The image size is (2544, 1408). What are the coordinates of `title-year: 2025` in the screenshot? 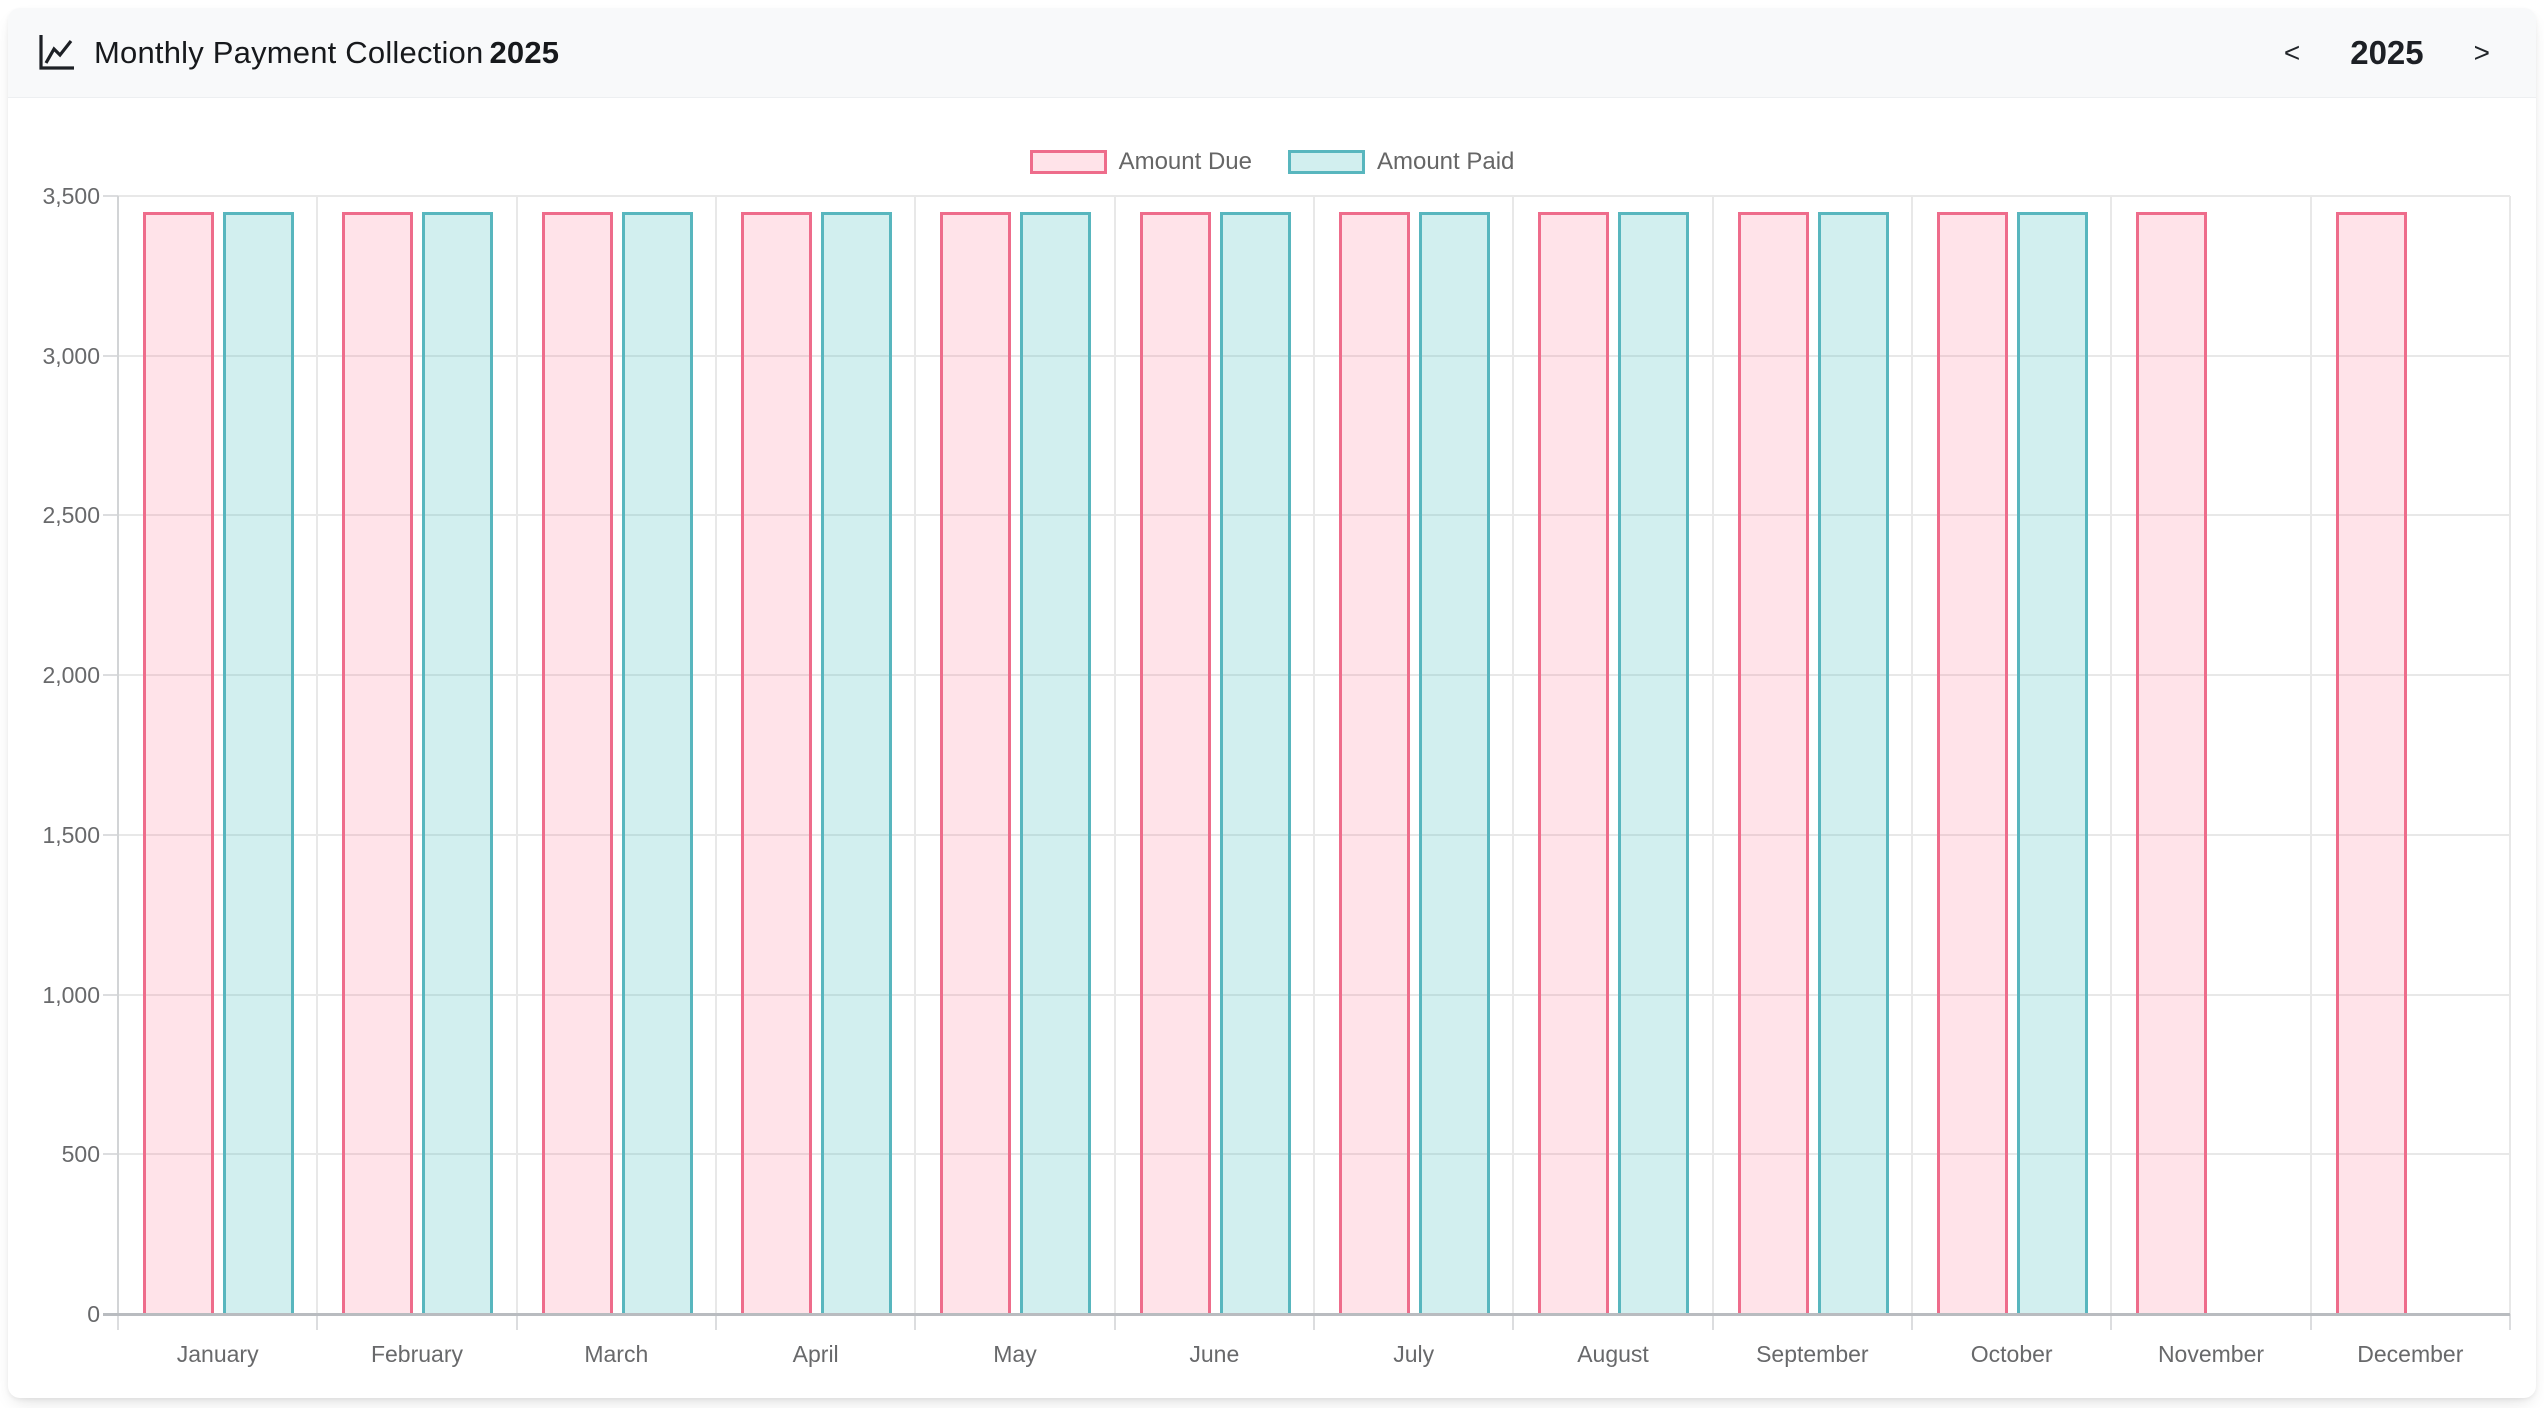 It's located at (524, 52).